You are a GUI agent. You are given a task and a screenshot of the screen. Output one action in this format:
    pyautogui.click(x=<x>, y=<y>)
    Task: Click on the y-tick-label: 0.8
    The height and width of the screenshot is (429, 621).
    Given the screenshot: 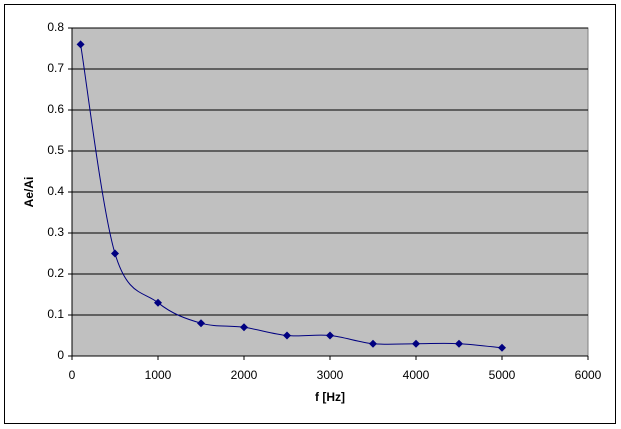 What is the action you would take?
    pyautogui.click(x=55, y=27)
    